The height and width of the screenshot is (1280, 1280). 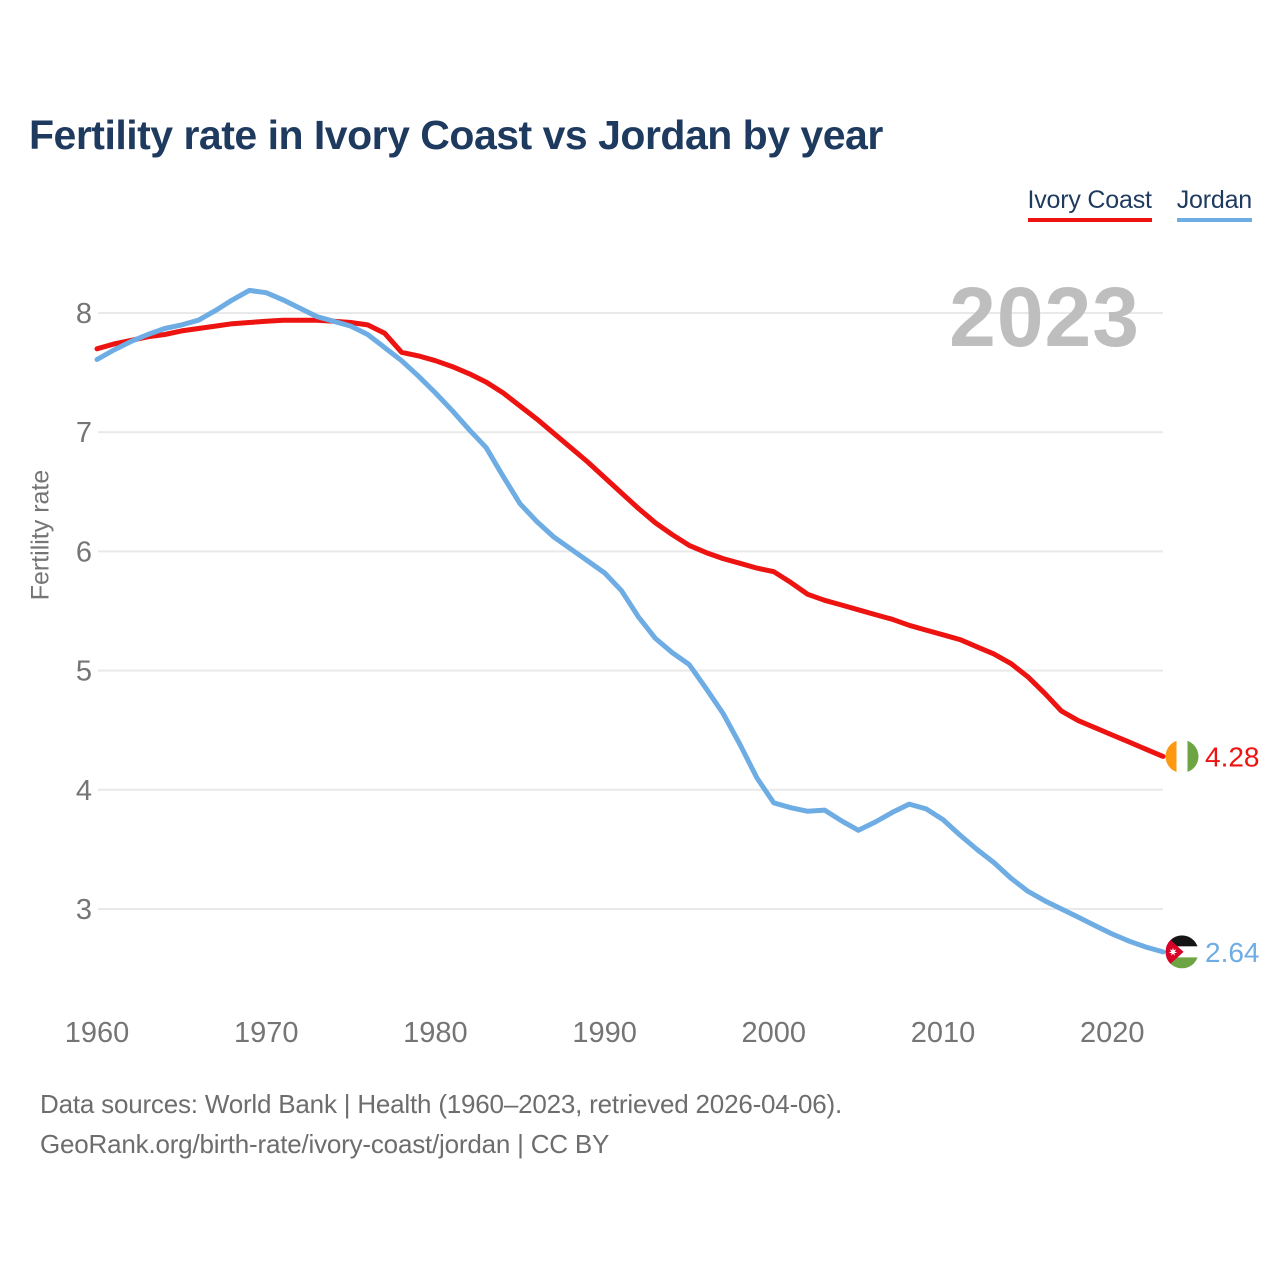 What do you see at coordinates (1232, 756) in the screenshot?
I see `end-value-label-ivory-coast: 4.28` at bounding box center [1232, 756].